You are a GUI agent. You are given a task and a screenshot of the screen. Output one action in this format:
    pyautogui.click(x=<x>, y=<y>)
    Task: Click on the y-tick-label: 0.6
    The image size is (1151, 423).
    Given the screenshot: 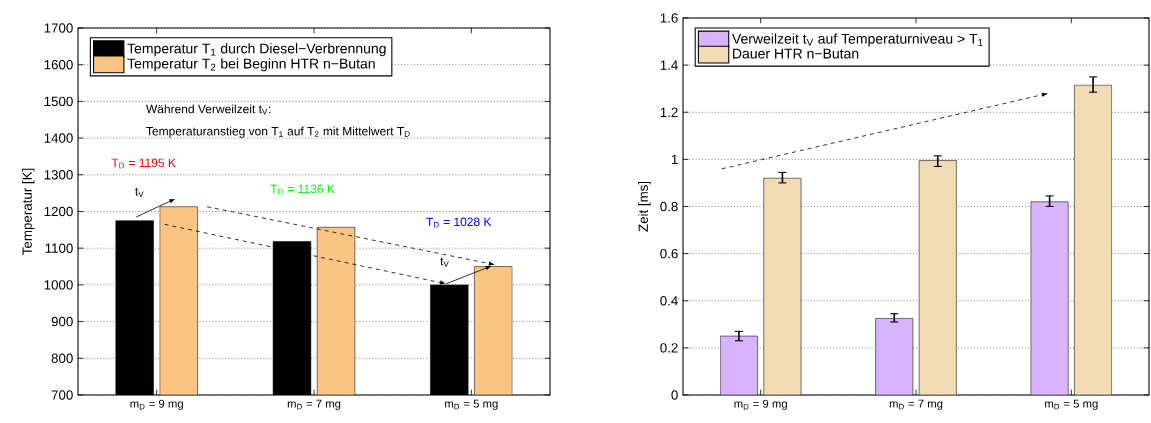 What is the action you would take?
    pyautogui.click(x=669, y=253)
    